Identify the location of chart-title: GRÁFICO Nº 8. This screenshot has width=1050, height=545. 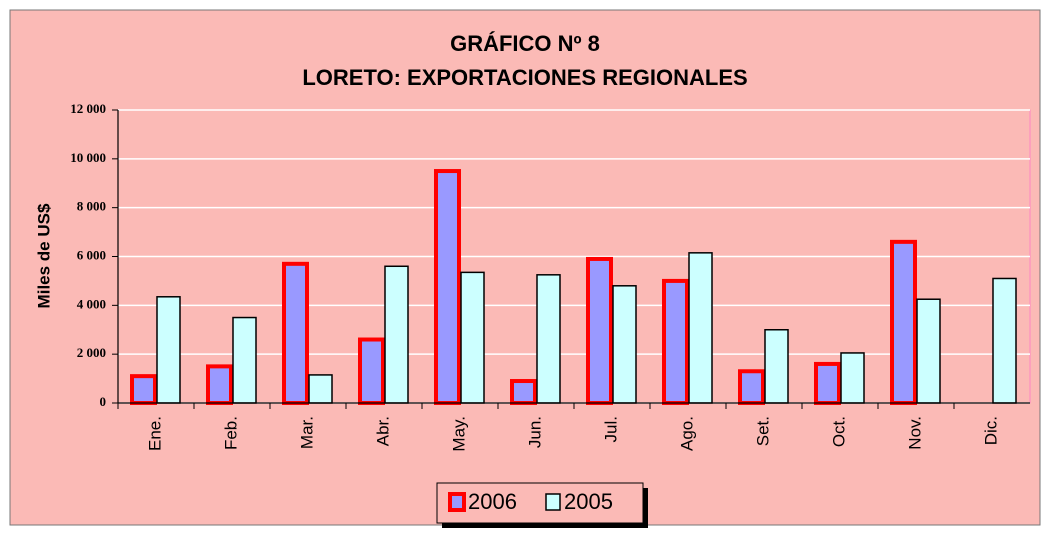
(525, 43).